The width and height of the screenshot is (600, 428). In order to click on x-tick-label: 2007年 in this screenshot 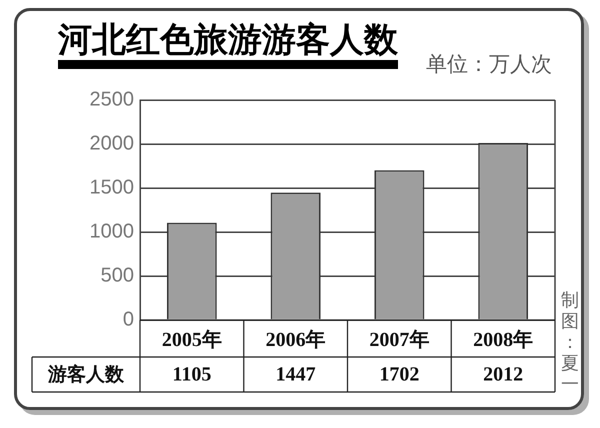, I will do `click(399, 340)`.